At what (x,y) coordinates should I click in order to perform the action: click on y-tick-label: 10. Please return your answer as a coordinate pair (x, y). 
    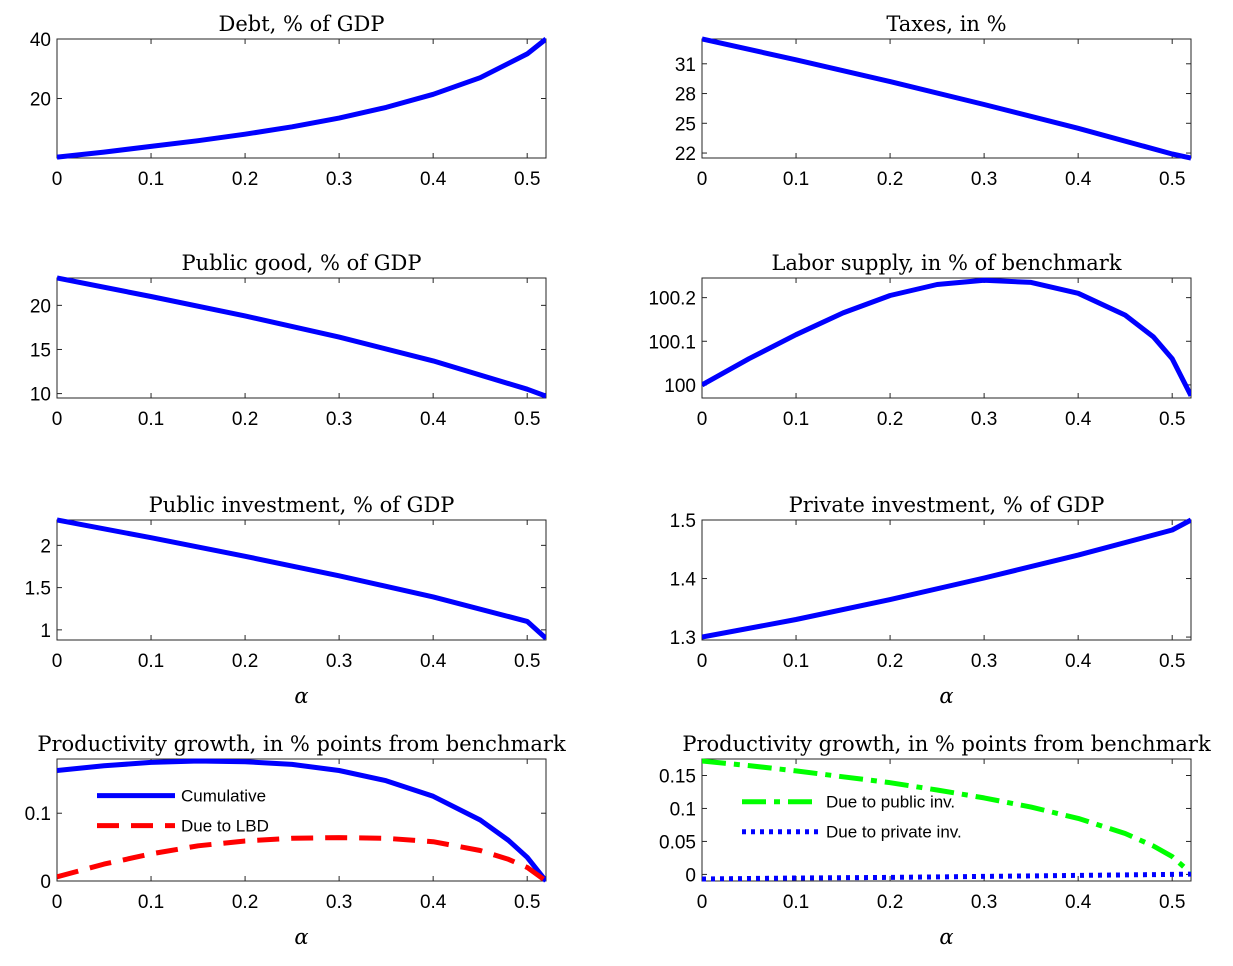
    Looking at the image, I should click on (40, 395).